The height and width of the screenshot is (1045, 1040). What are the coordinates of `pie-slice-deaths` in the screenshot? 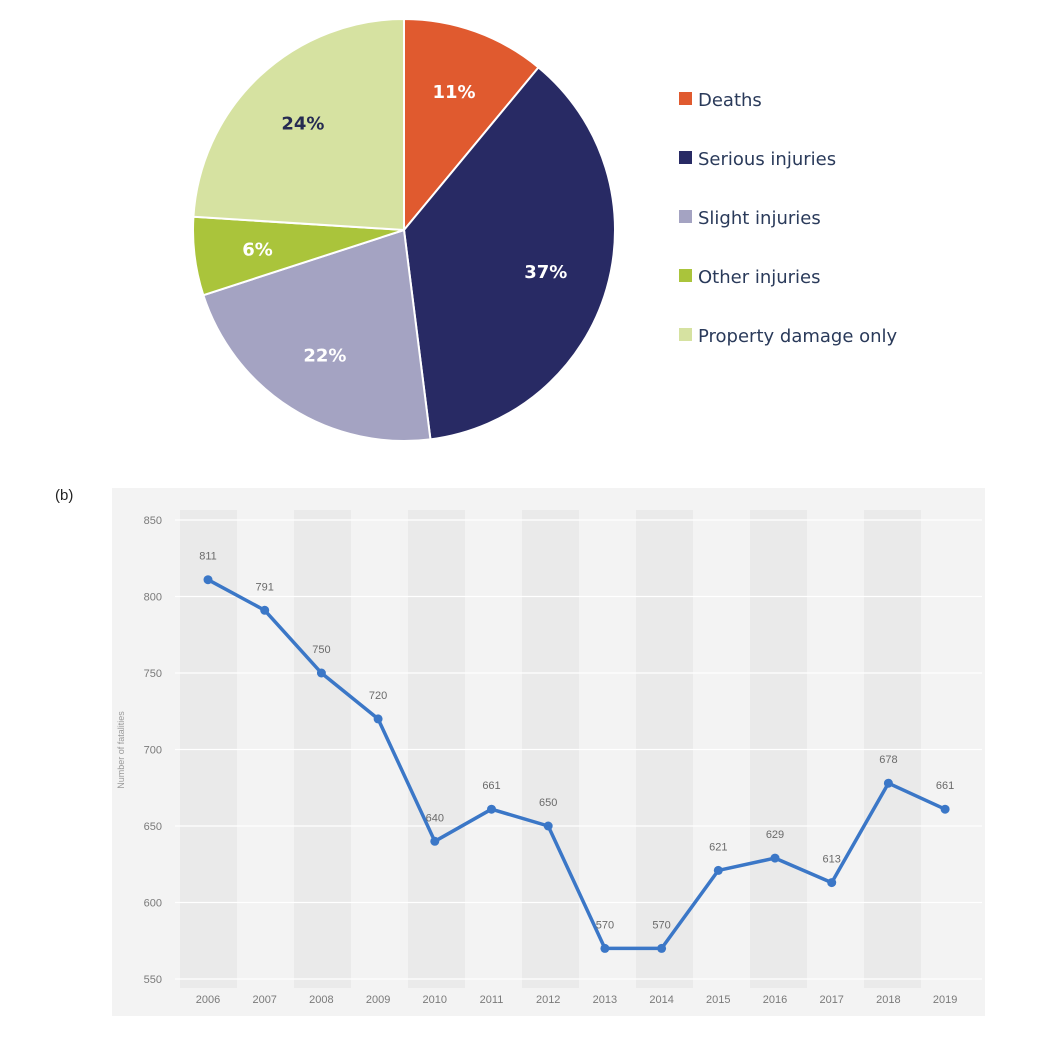 It's located at (471, 125).